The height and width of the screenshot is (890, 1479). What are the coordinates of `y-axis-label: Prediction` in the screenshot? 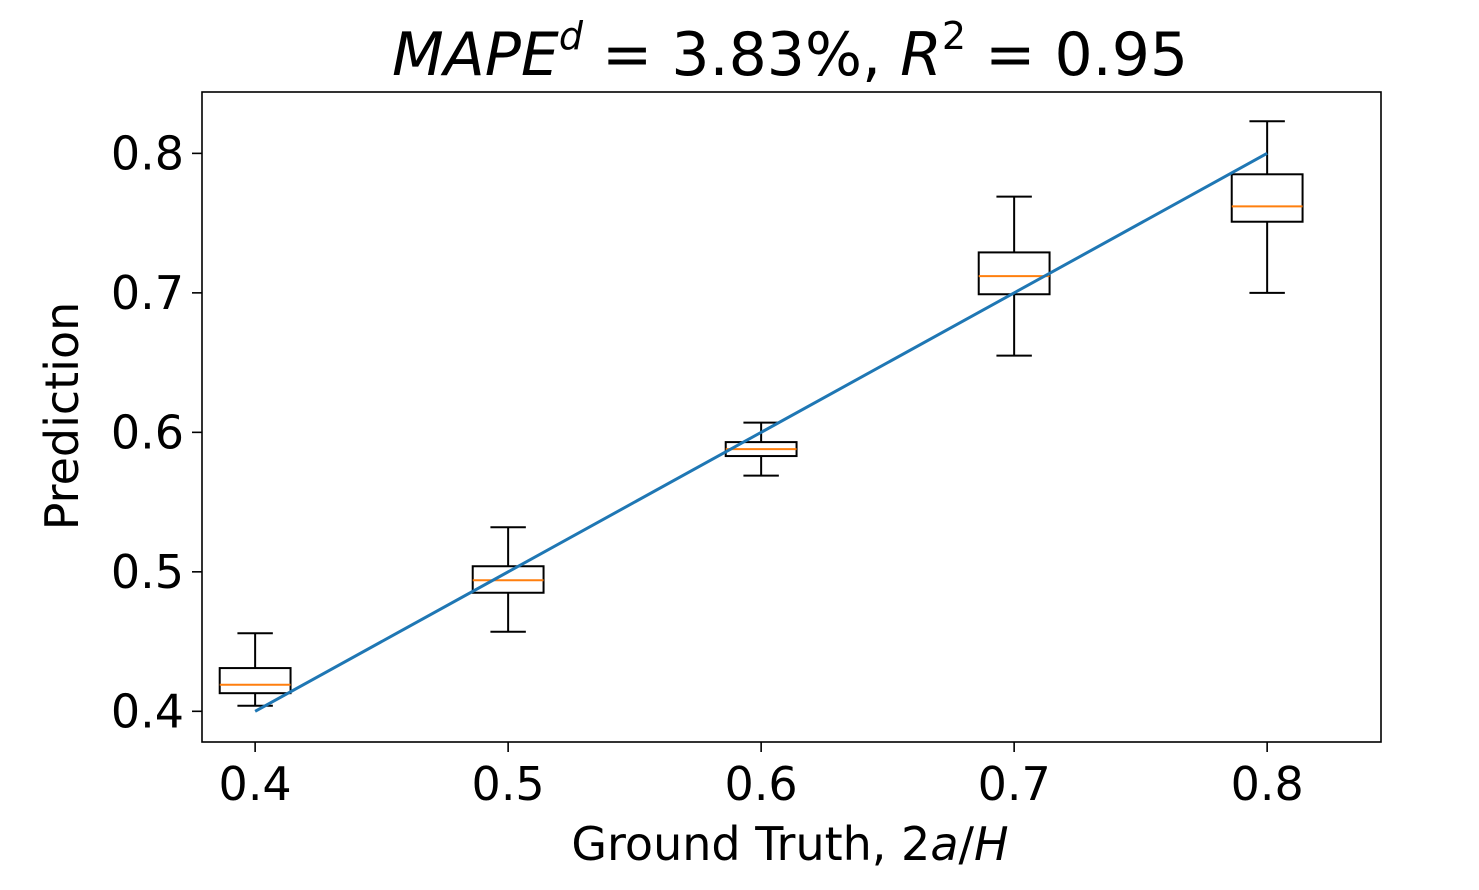 It's located at (62, 416).